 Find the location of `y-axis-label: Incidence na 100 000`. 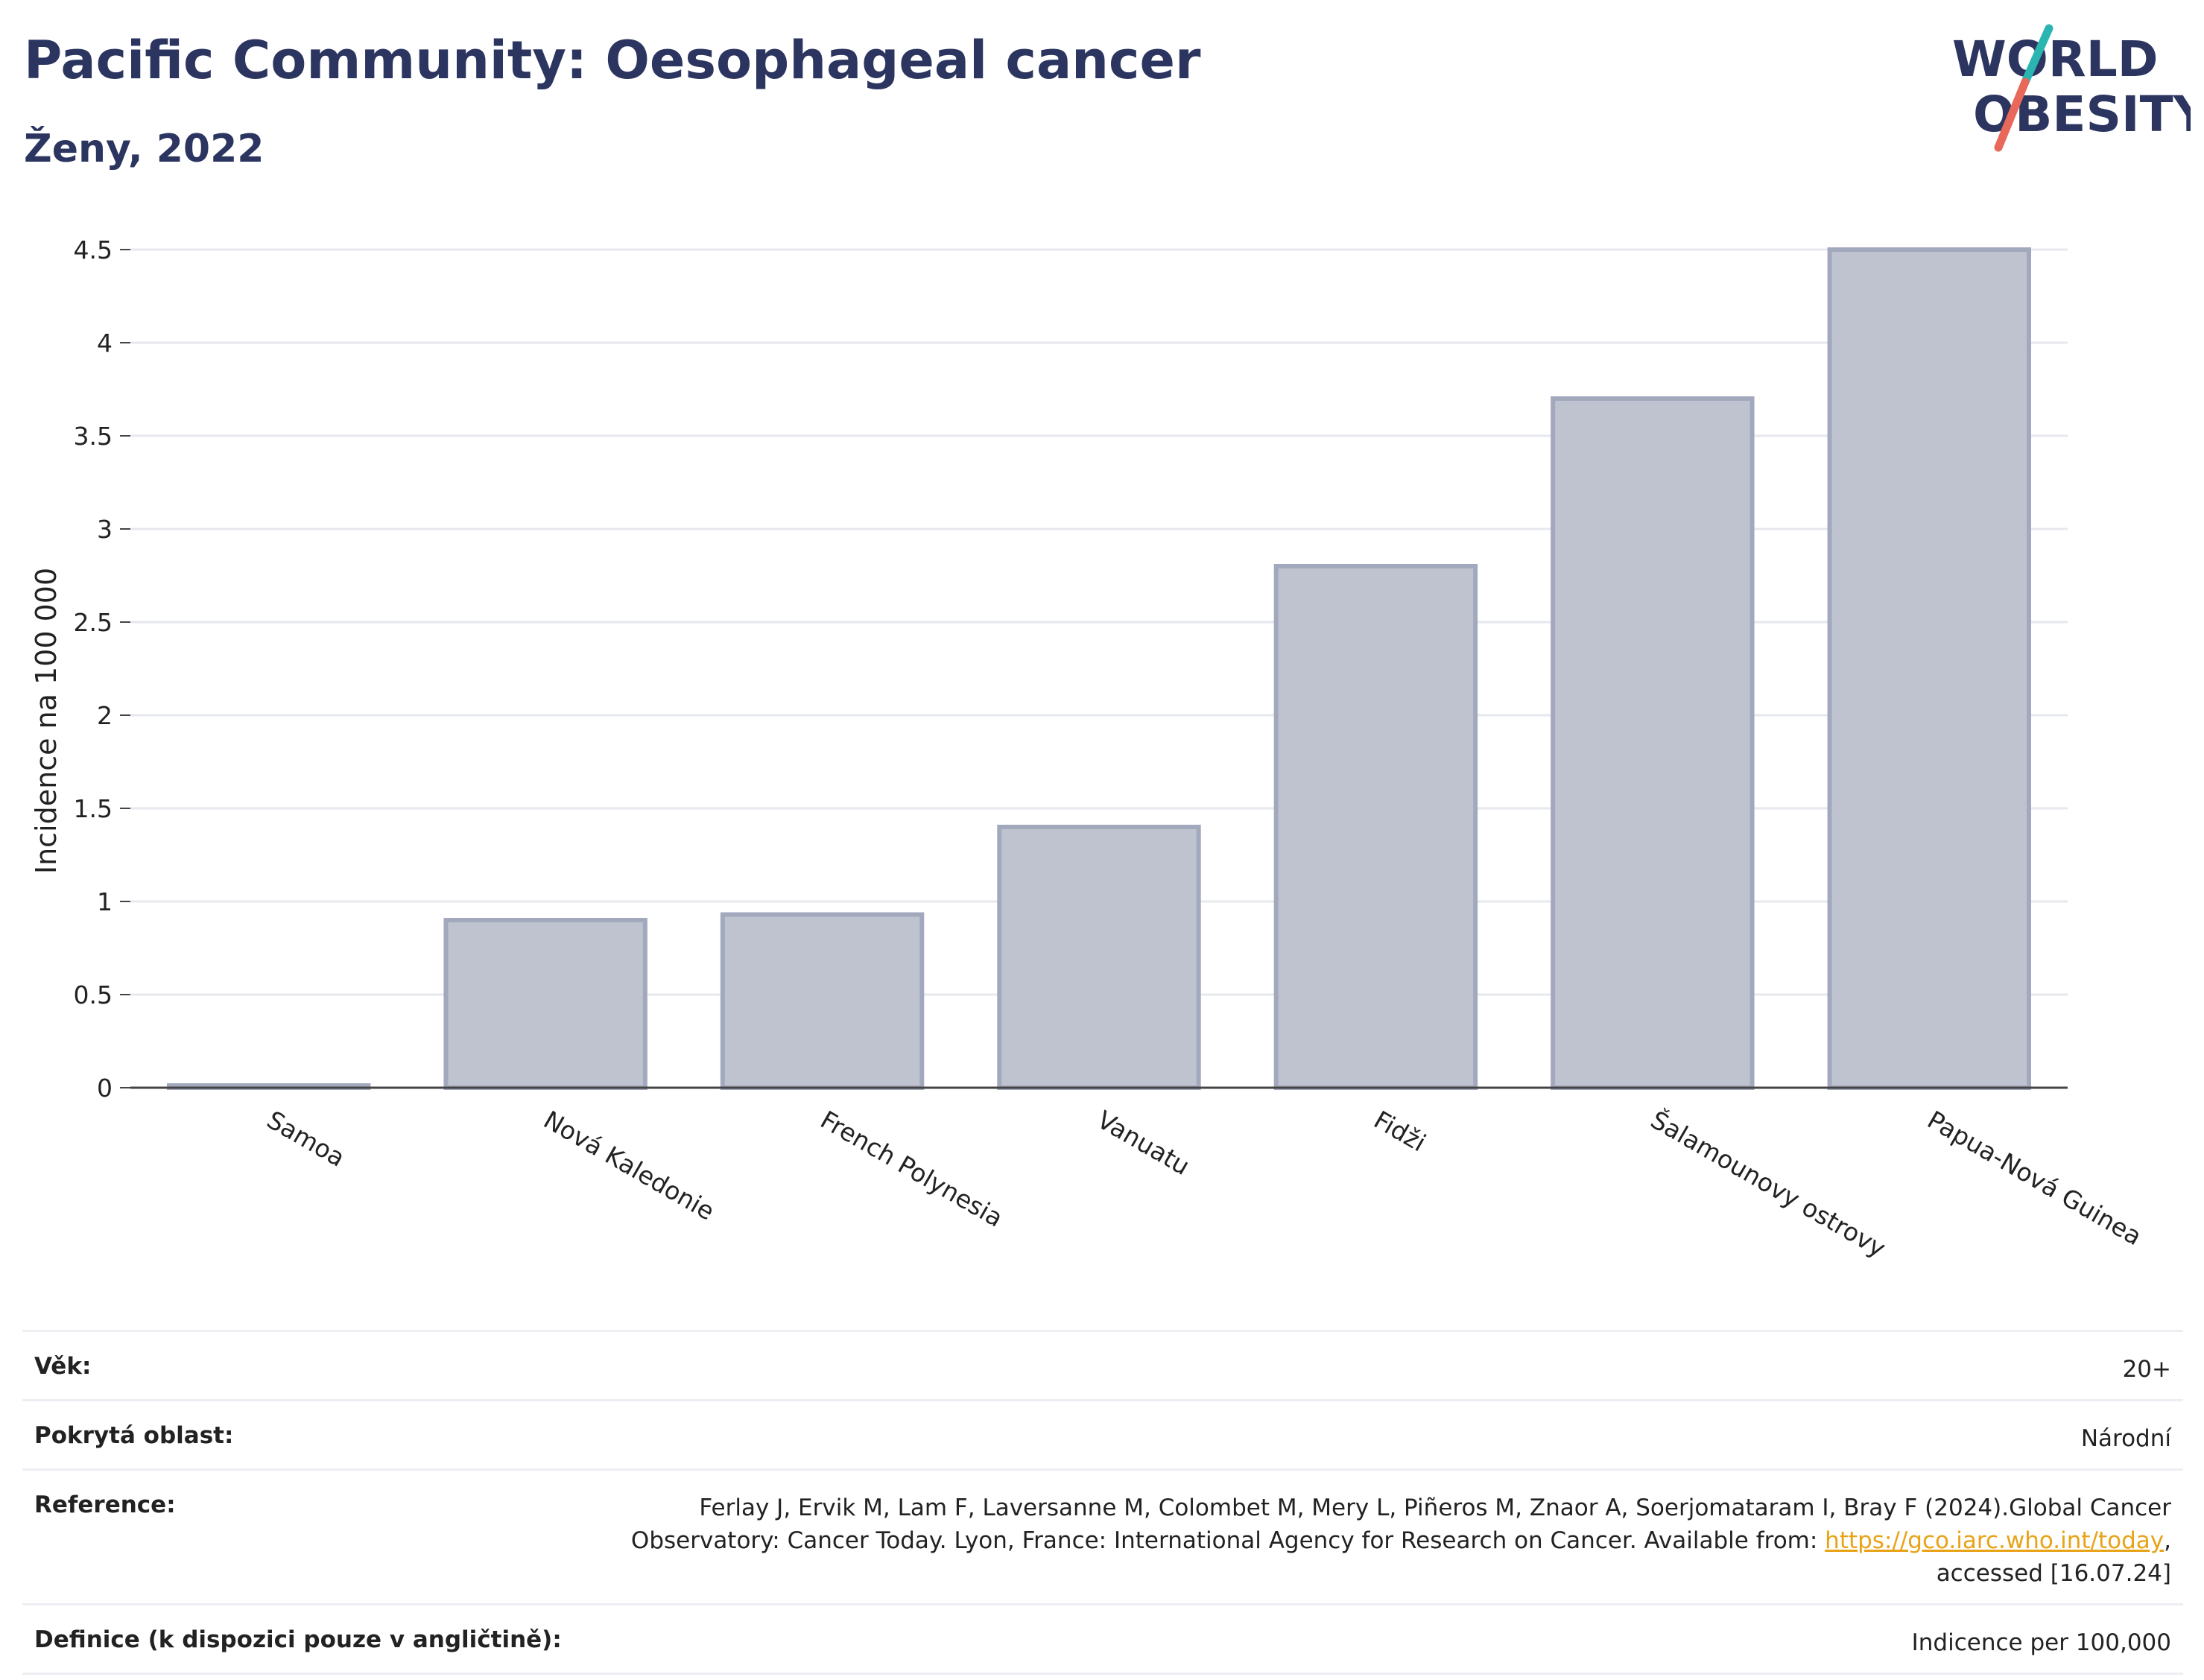

y-axis-label: Incidence na 100 000 is located at coordinates (46, 721).